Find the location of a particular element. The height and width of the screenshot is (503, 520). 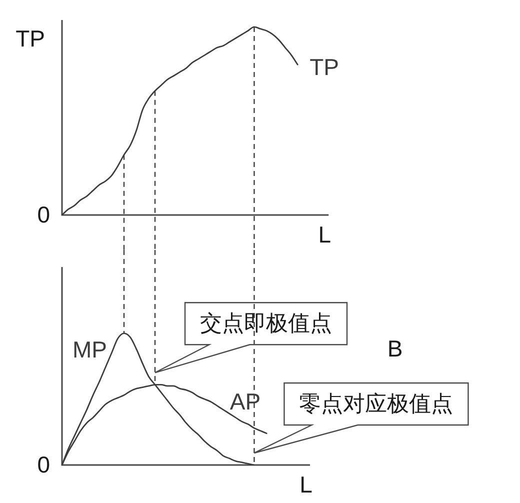

series-label: MP is located at coordinates (89, 349).